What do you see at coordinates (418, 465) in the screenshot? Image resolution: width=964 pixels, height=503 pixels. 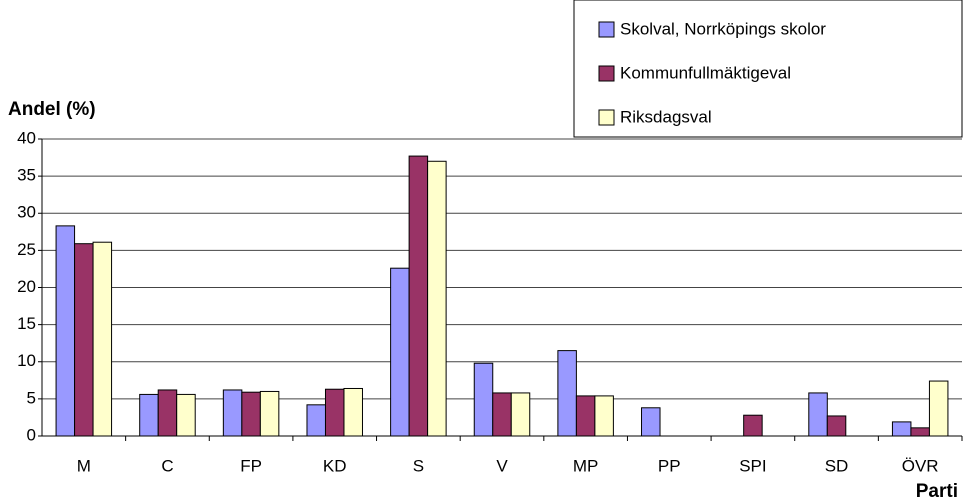 I see `x-tick-label: S` at bounding box center [418, 465].